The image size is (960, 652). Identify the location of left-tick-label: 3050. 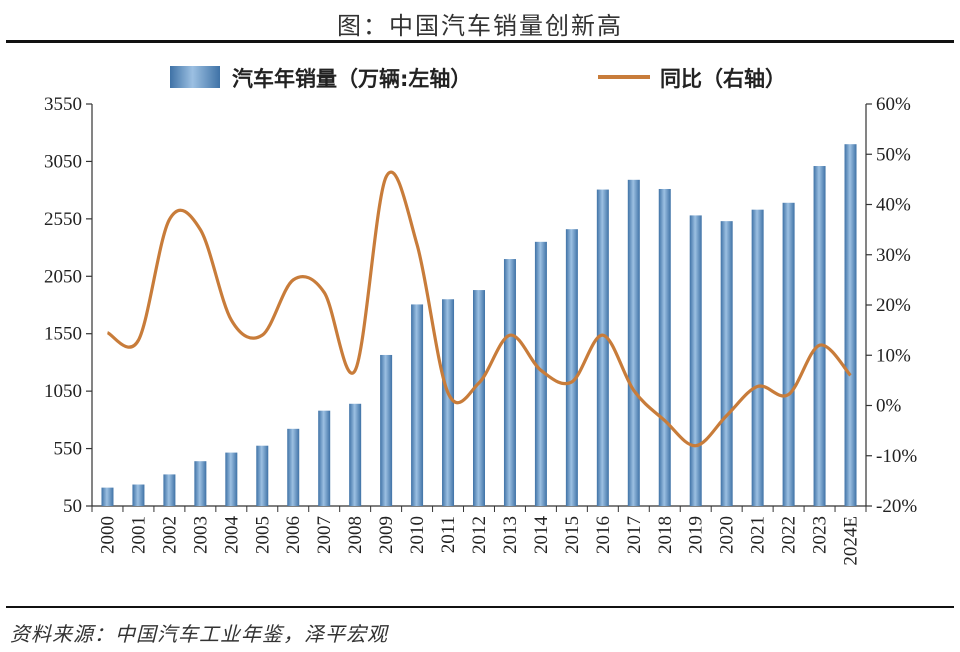
(63, 161).